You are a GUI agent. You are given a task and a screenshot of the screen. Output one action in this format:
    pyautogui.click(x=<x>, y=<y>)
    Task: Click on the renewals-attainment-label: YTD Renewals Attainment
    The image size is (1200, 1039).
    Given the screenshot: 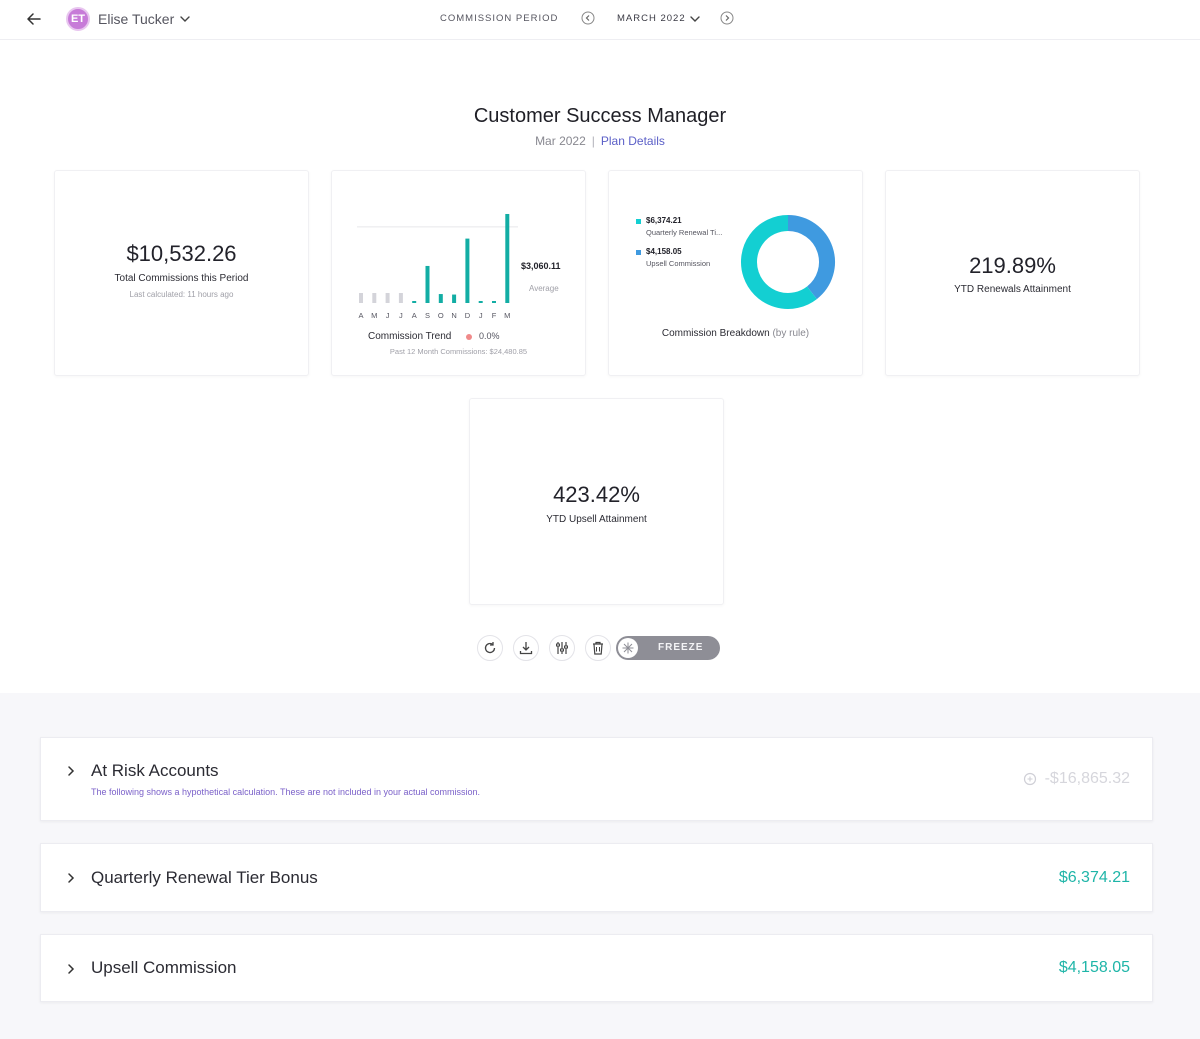 What is the action you would take?
    pyautogui.click(x=1012, y=289)
    